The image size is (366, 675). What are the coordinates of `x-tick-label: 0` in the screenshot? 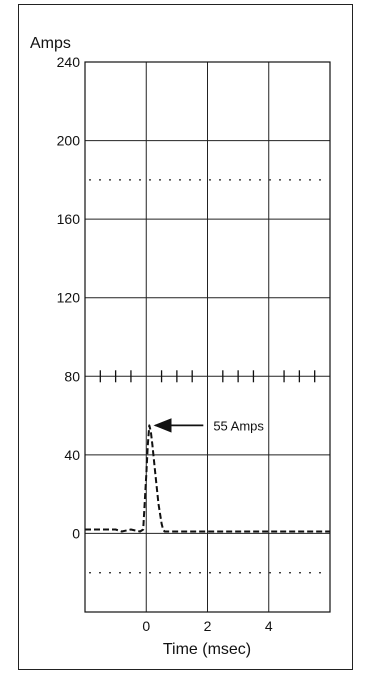 It's located at (146, 626).